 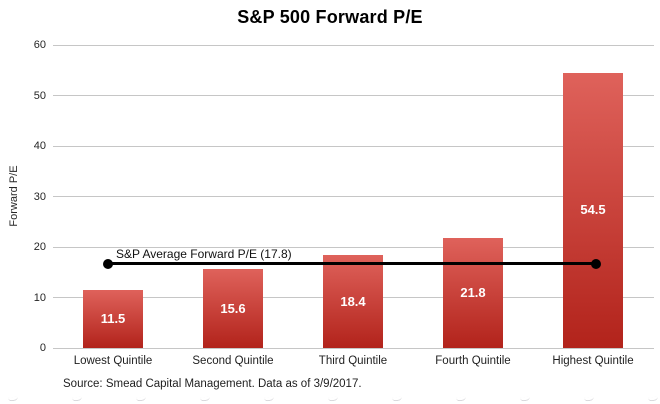 What do you see at coordinates (39, 95) in the screenshot?
I see `y-tick-label-50: 50` at bounding box center [39, 95].